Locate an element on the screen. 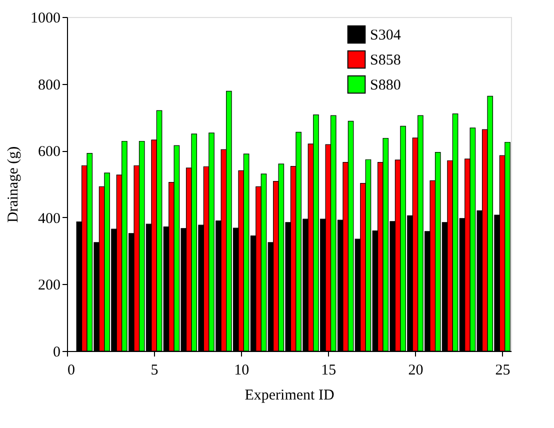 Image resolution: width=554 pixels, height=428 pixels. y-tick-label: 0 is located at coordinates (56, 352).